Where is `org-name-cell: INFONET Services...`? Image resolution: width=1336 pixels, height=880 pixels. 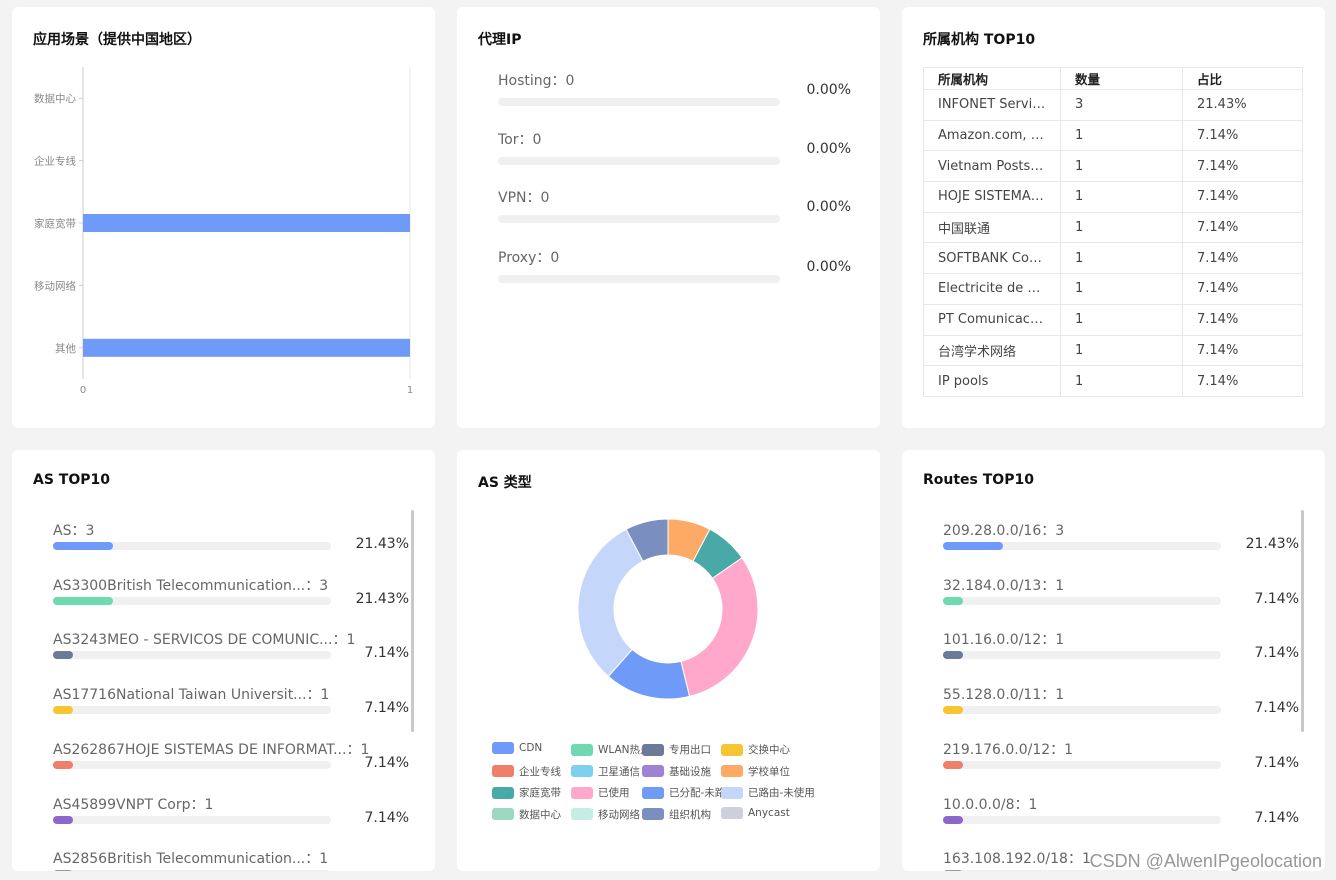 org-name-cell: INFONET Services... is located at coordinates (992, 105).